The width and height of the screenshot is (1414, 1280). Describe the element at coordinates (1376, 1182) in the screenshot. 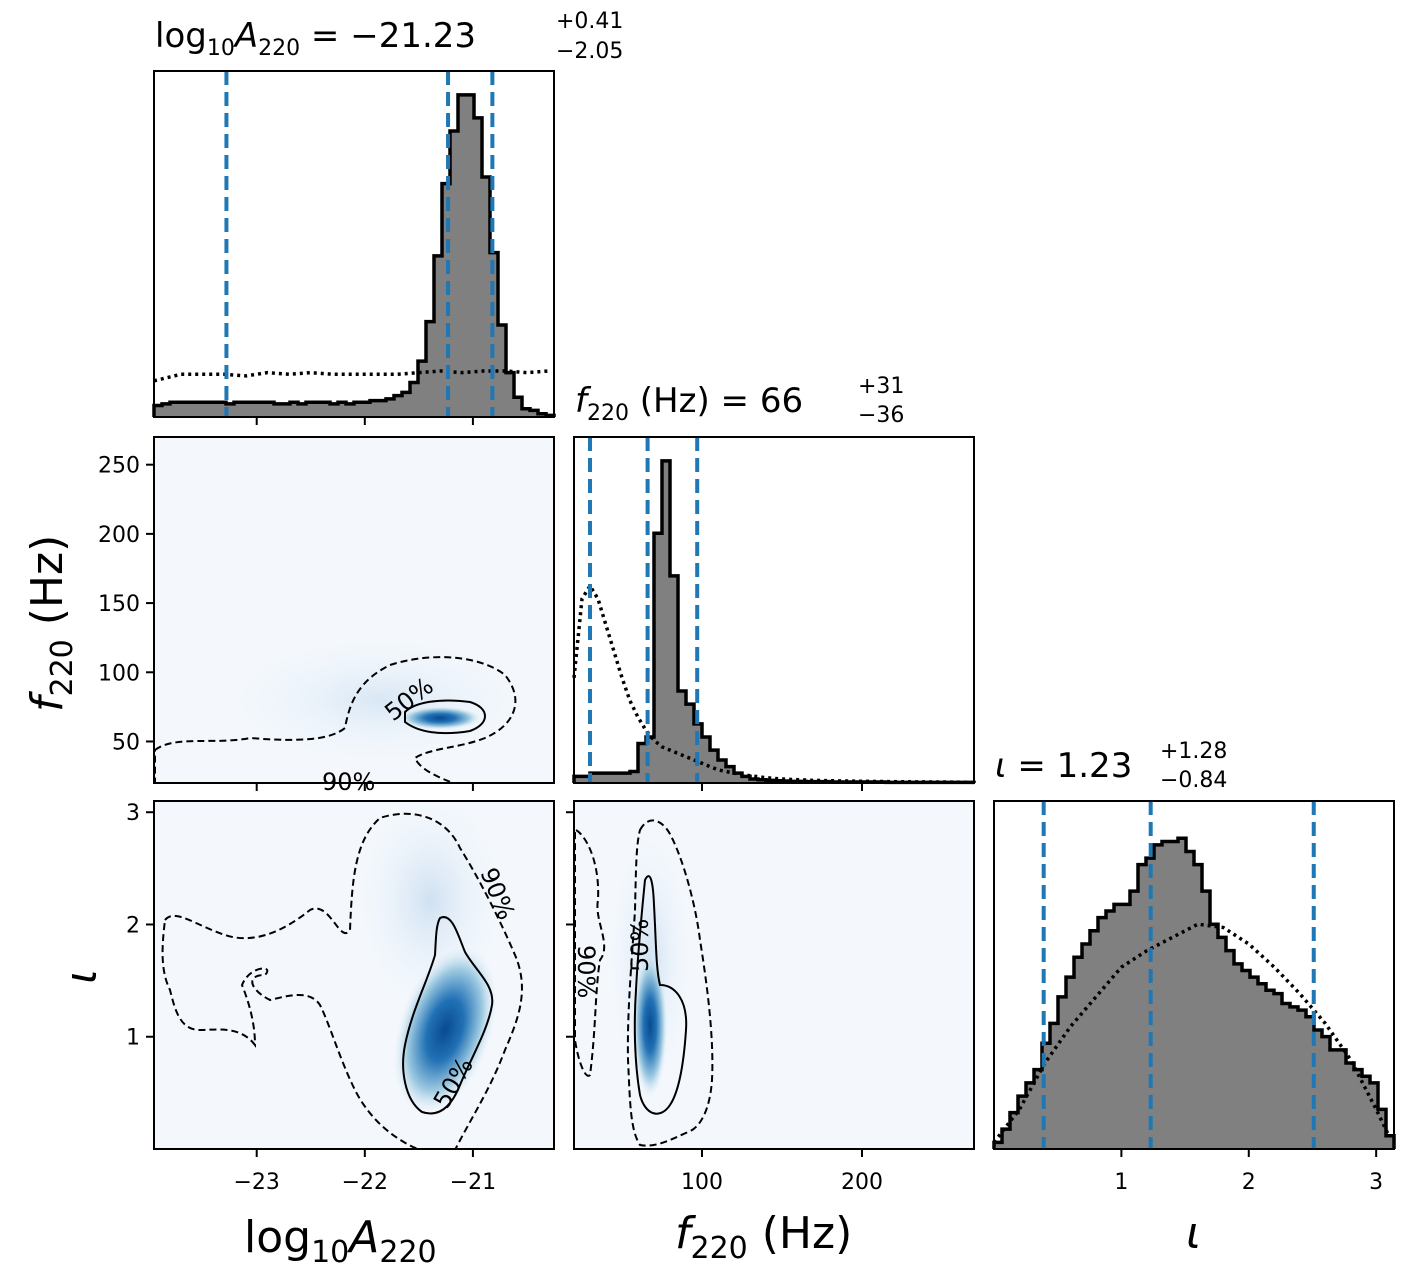

I see `x-tick-label: 3` at that location.